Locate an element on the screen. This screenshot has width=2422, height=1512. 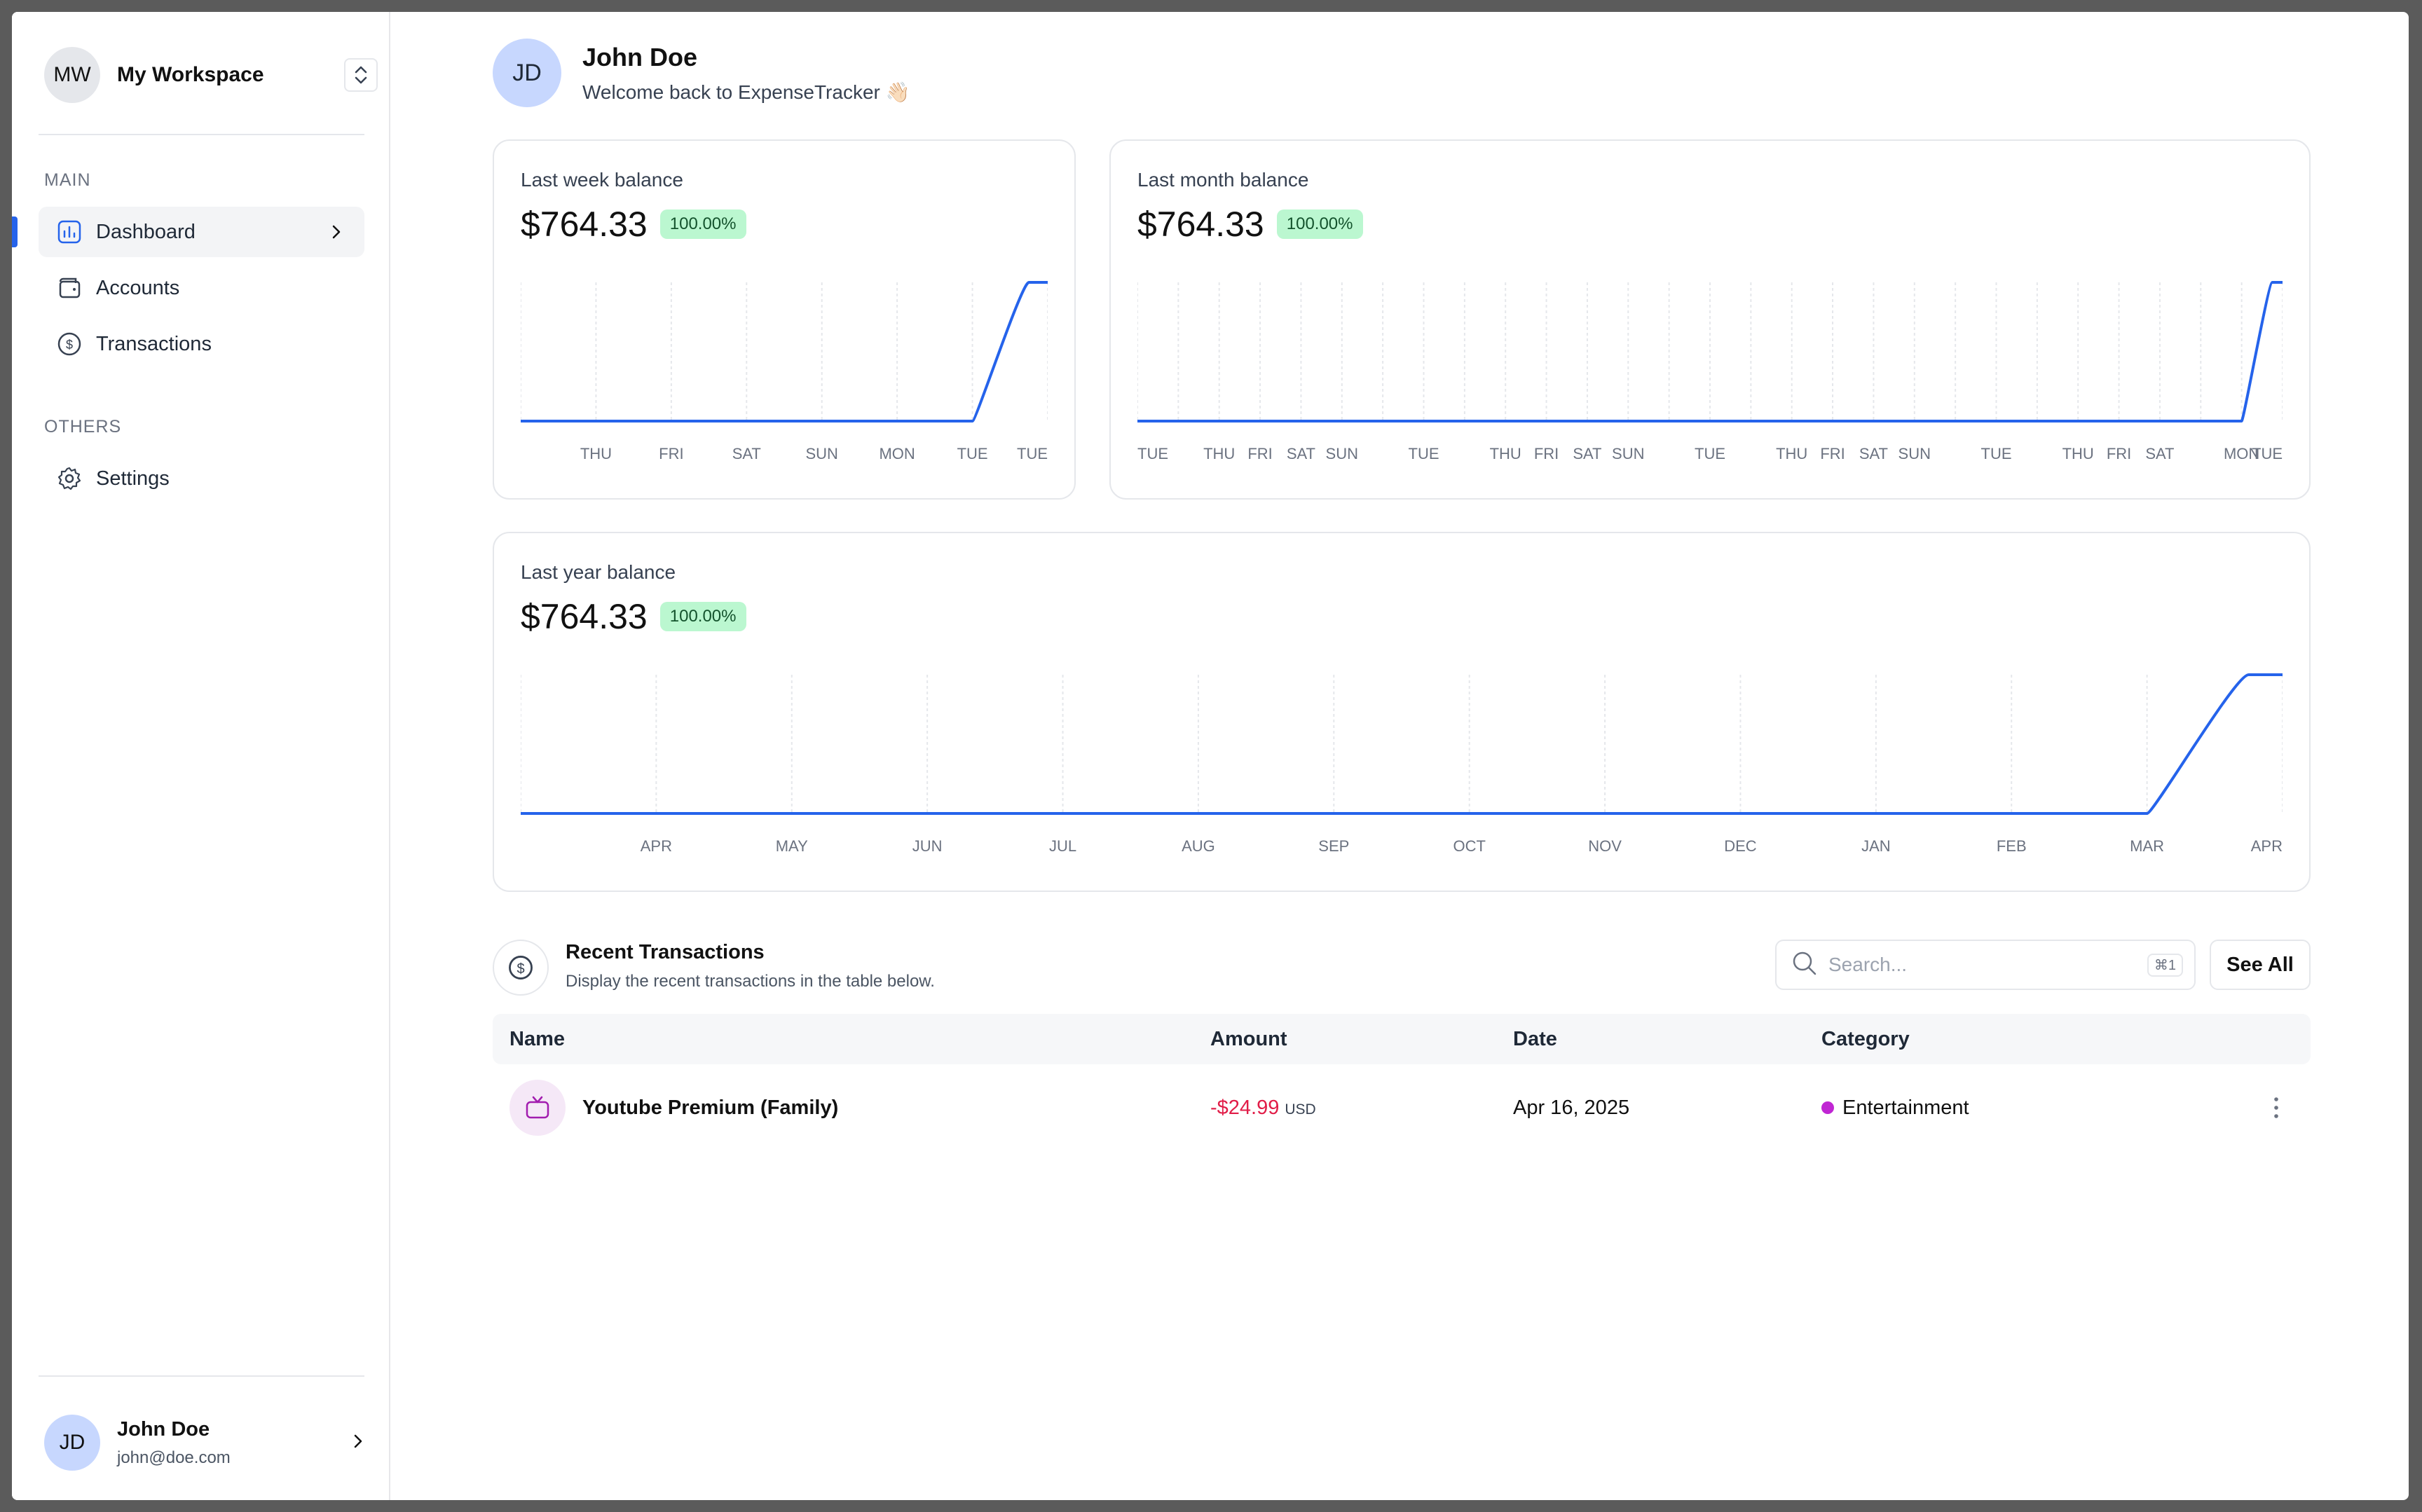
workspace-switcher: MW My Workspace is located at coordinates (211, 75).